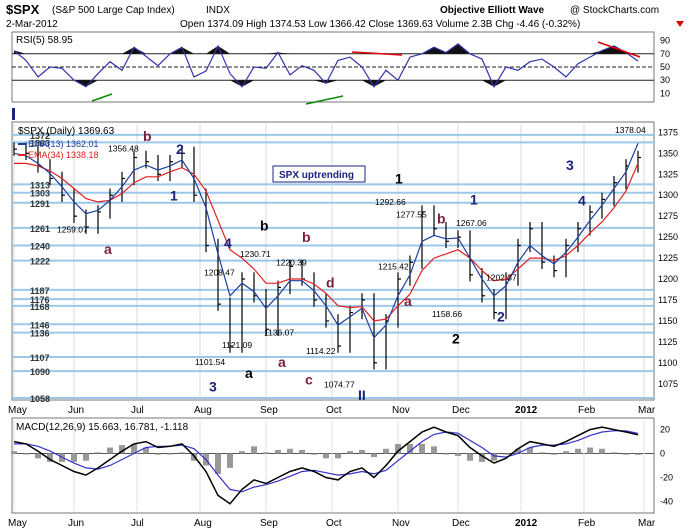 The width and height of the screenshot is (700, 530). Describe the element at coordinates (291, 262) in the screenshot. I see `price-annotation: 1220.39` at that location.